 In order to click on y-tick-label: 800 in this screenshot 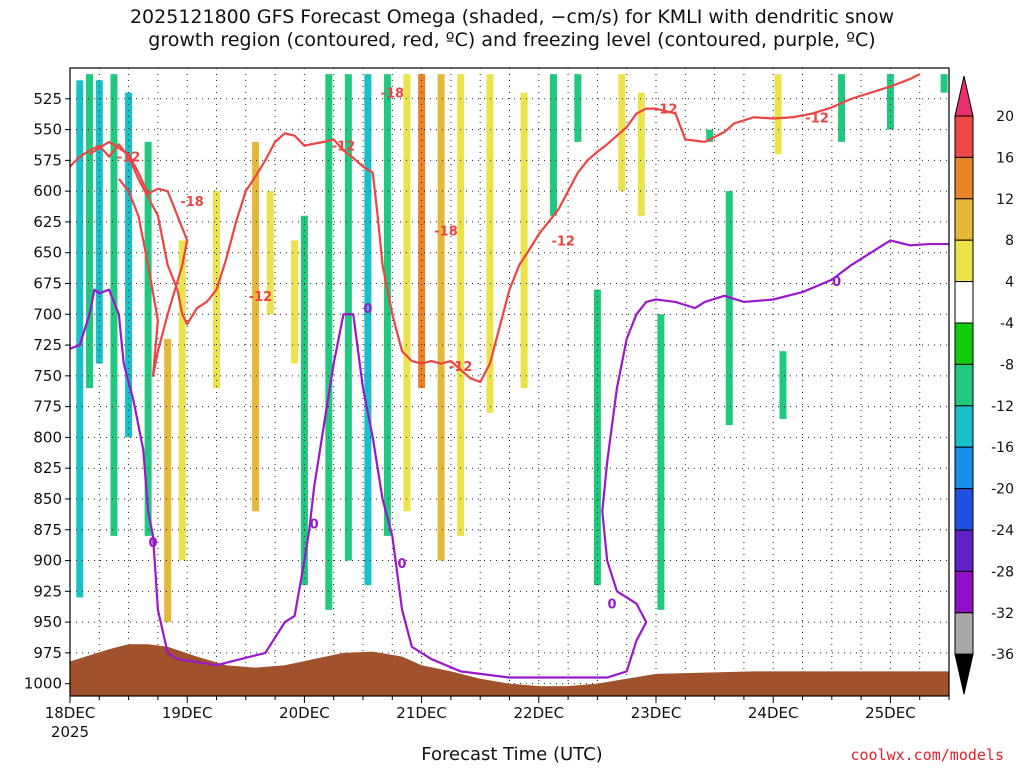, I will do `click(47, 437)`.